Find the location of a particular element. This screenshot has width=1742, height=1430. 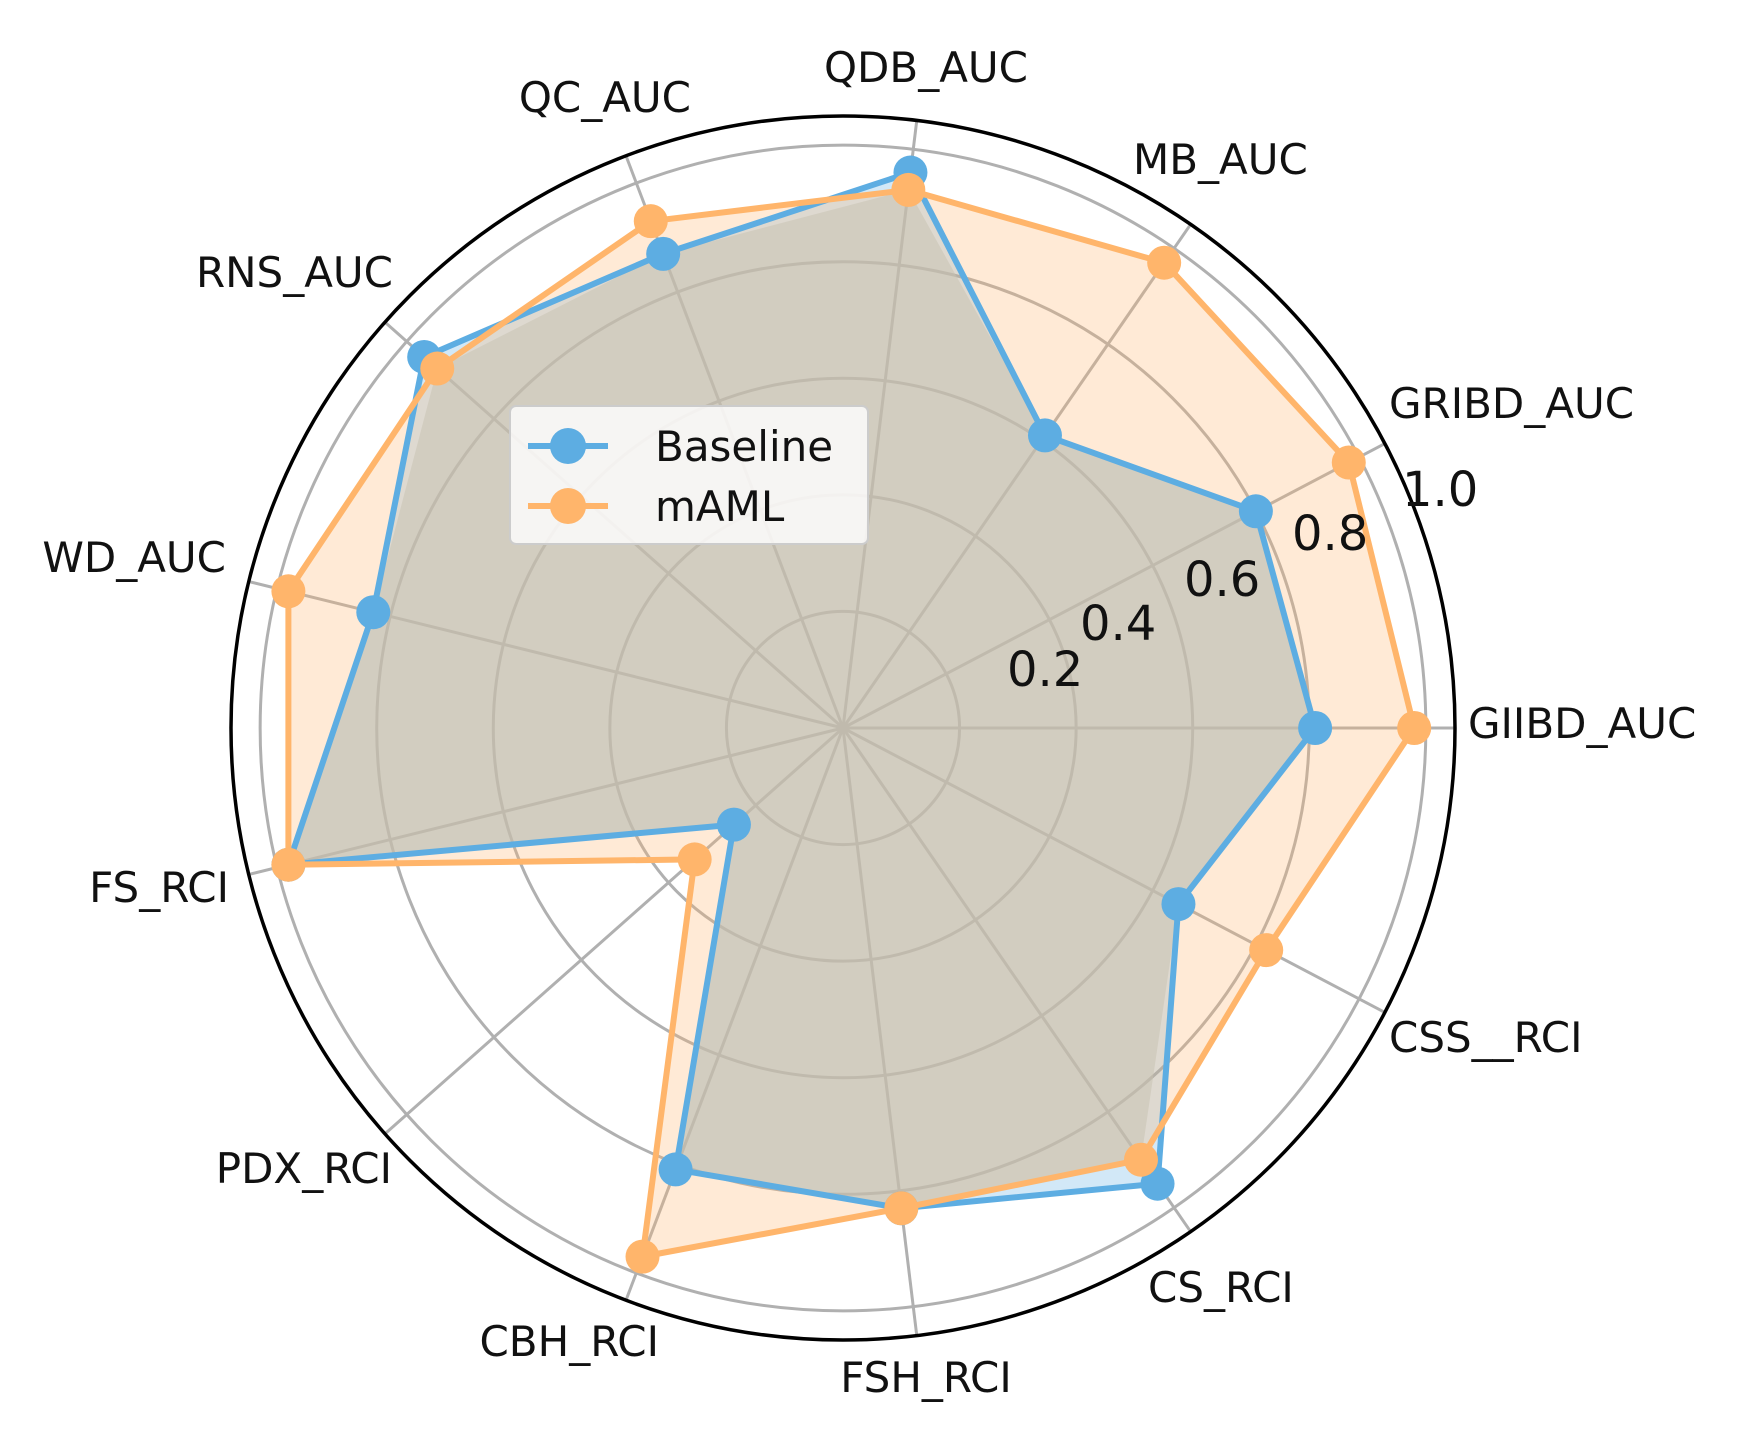

radial-tick-labels: 0.2 0.4 0.6 0.8 1.0 is located at coordinates (1242, 580).